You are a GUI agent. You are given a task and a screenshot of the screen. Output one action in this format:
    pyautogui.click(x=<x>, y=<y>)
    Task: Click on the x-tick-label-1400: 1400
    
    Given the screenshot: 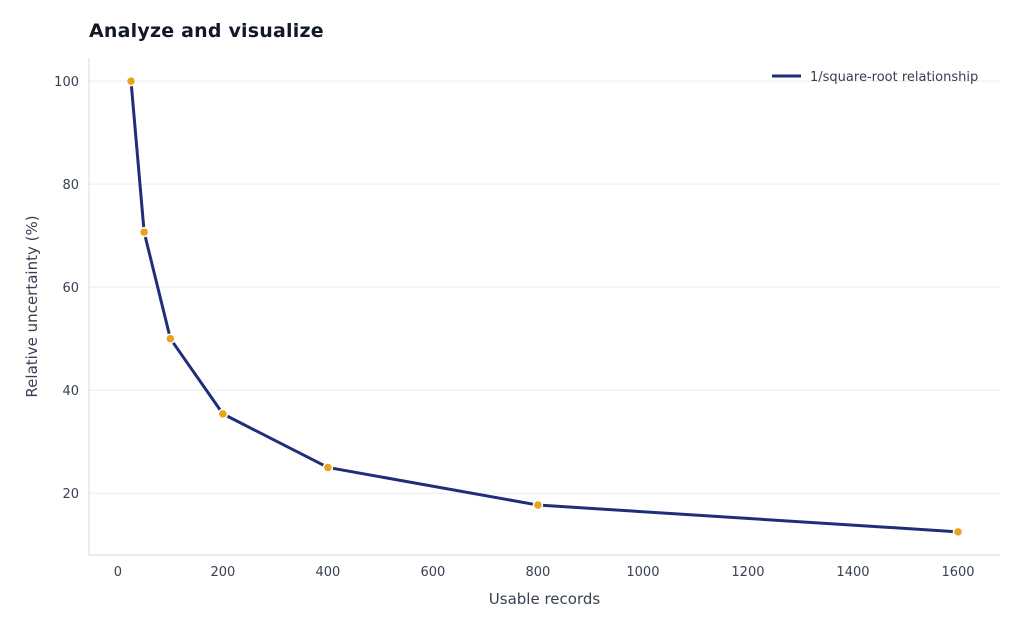 What is the action you would take?
    pyautogui.click(x=852, y=572)
    